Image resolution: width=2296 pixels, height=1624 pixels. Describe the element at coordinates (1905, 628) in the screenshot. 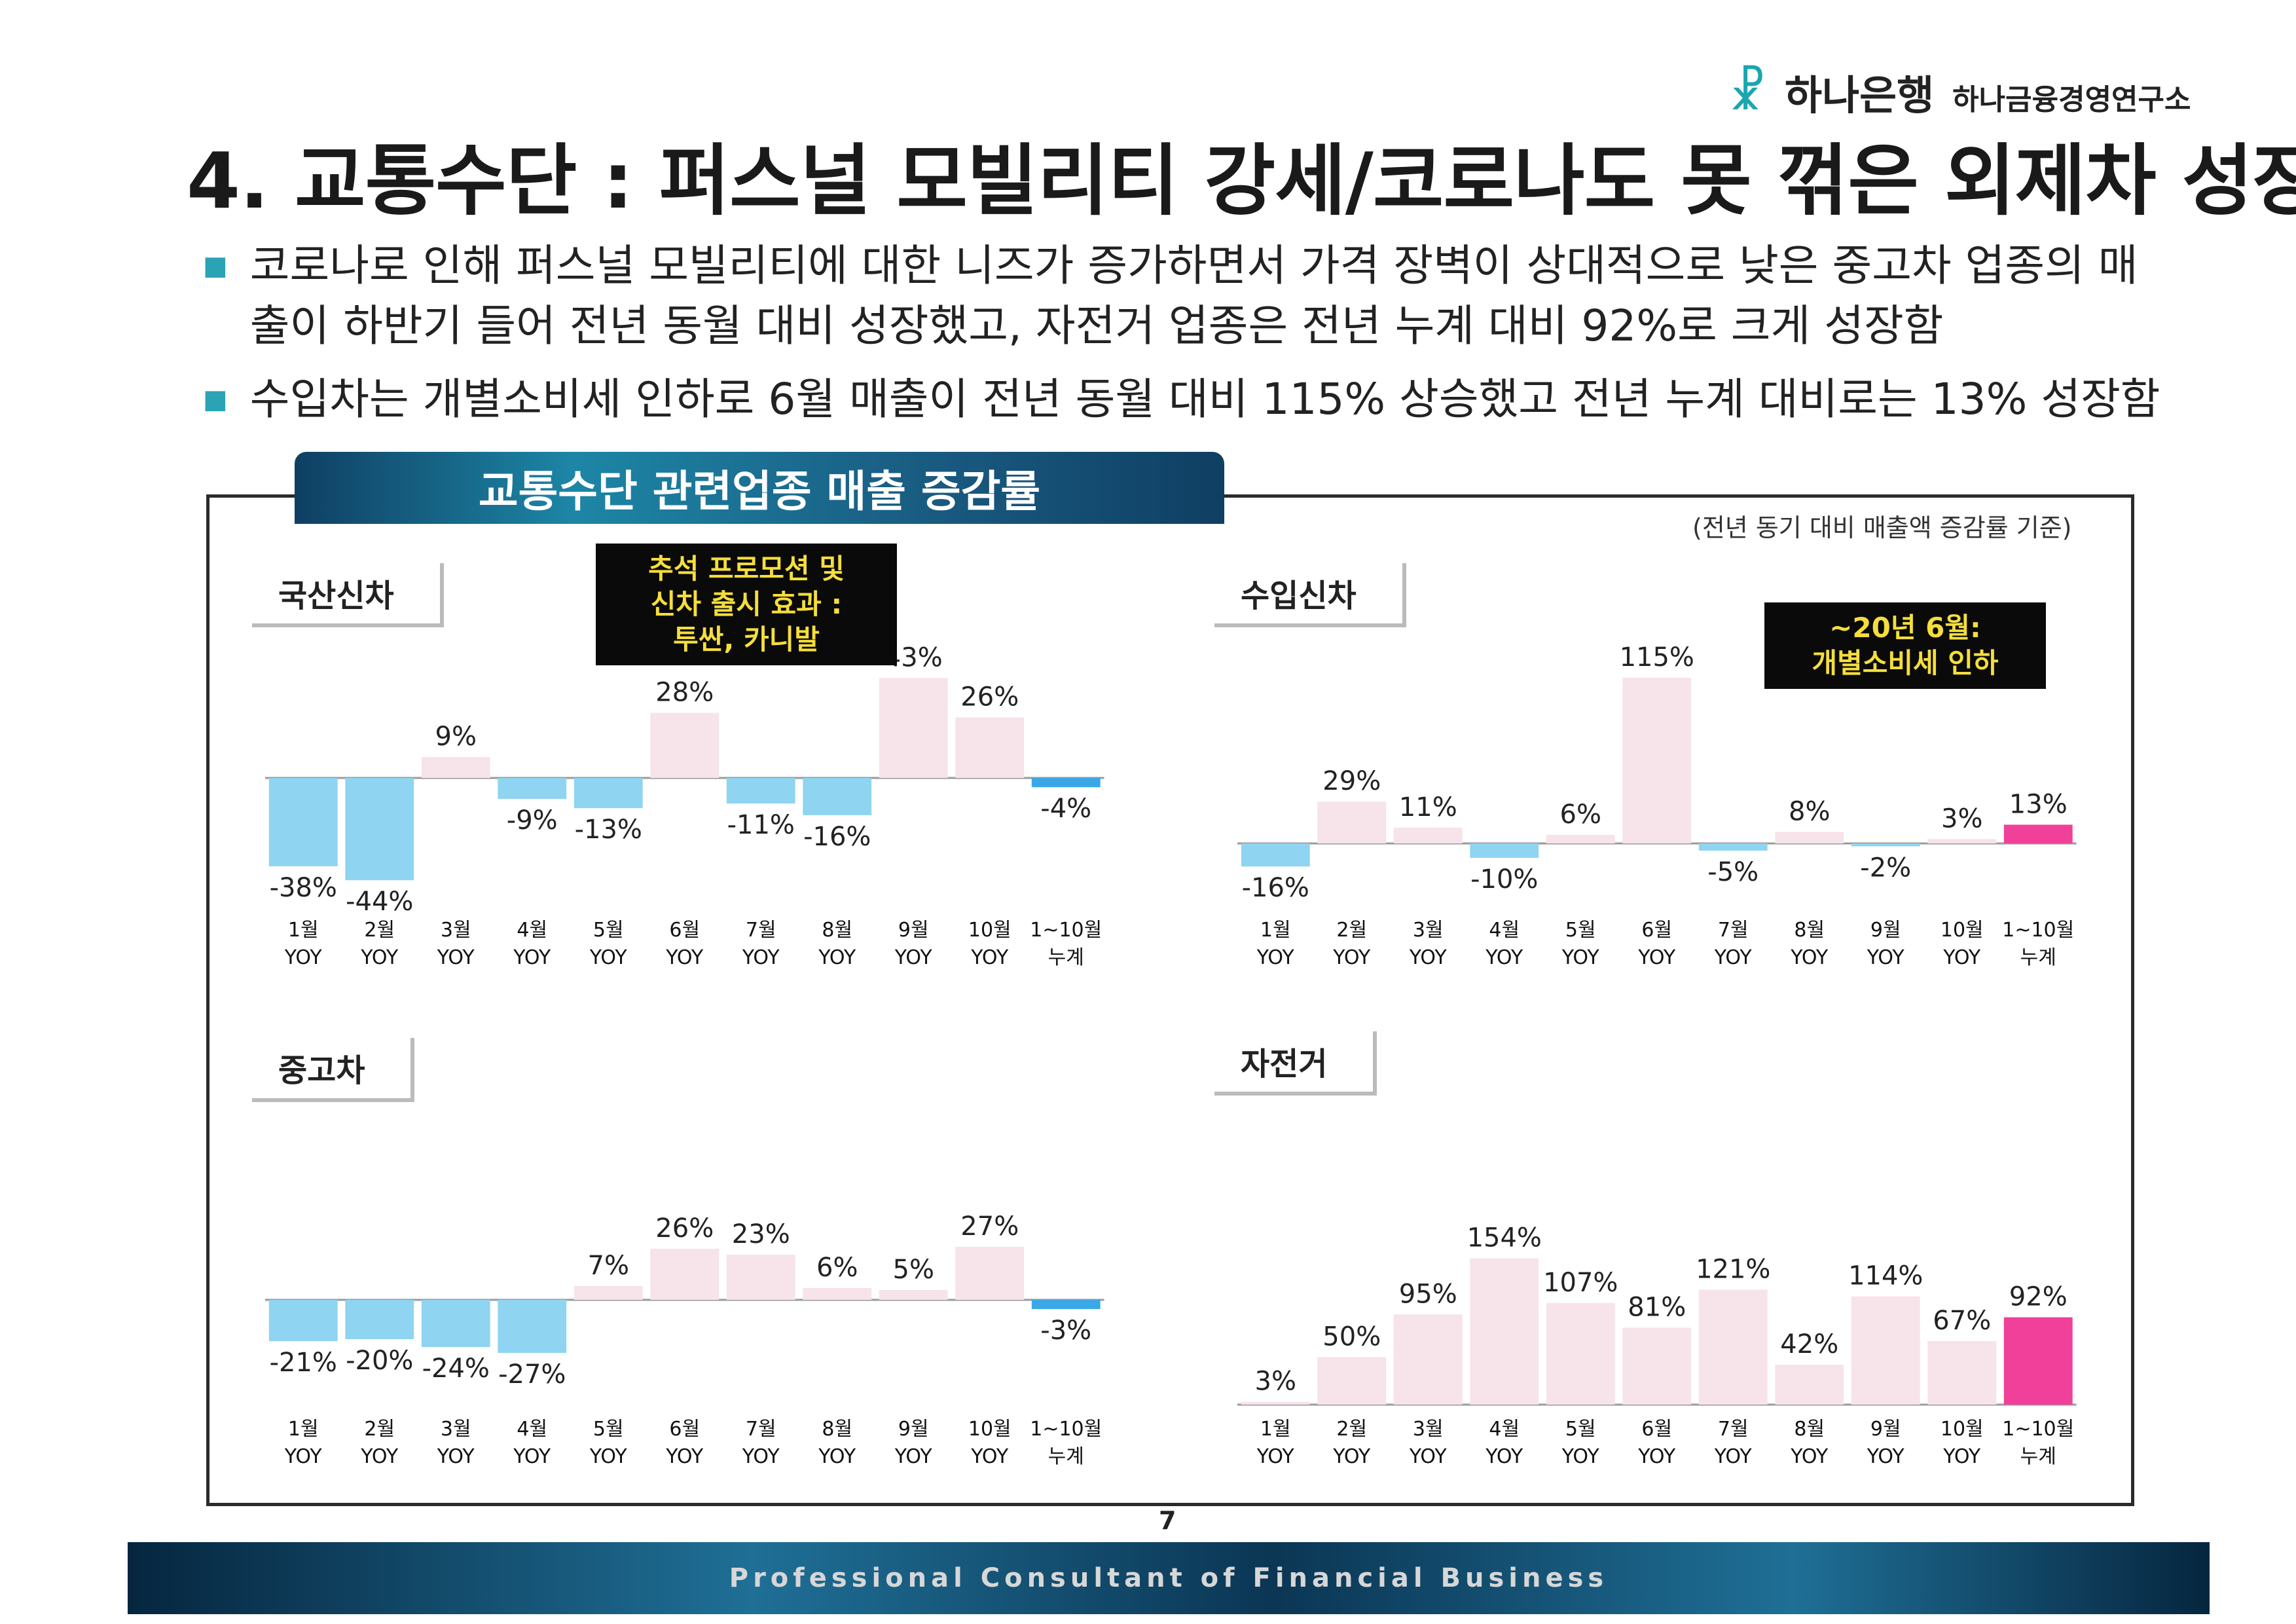

I see `callout-line: ~20년 6월:` at that location.